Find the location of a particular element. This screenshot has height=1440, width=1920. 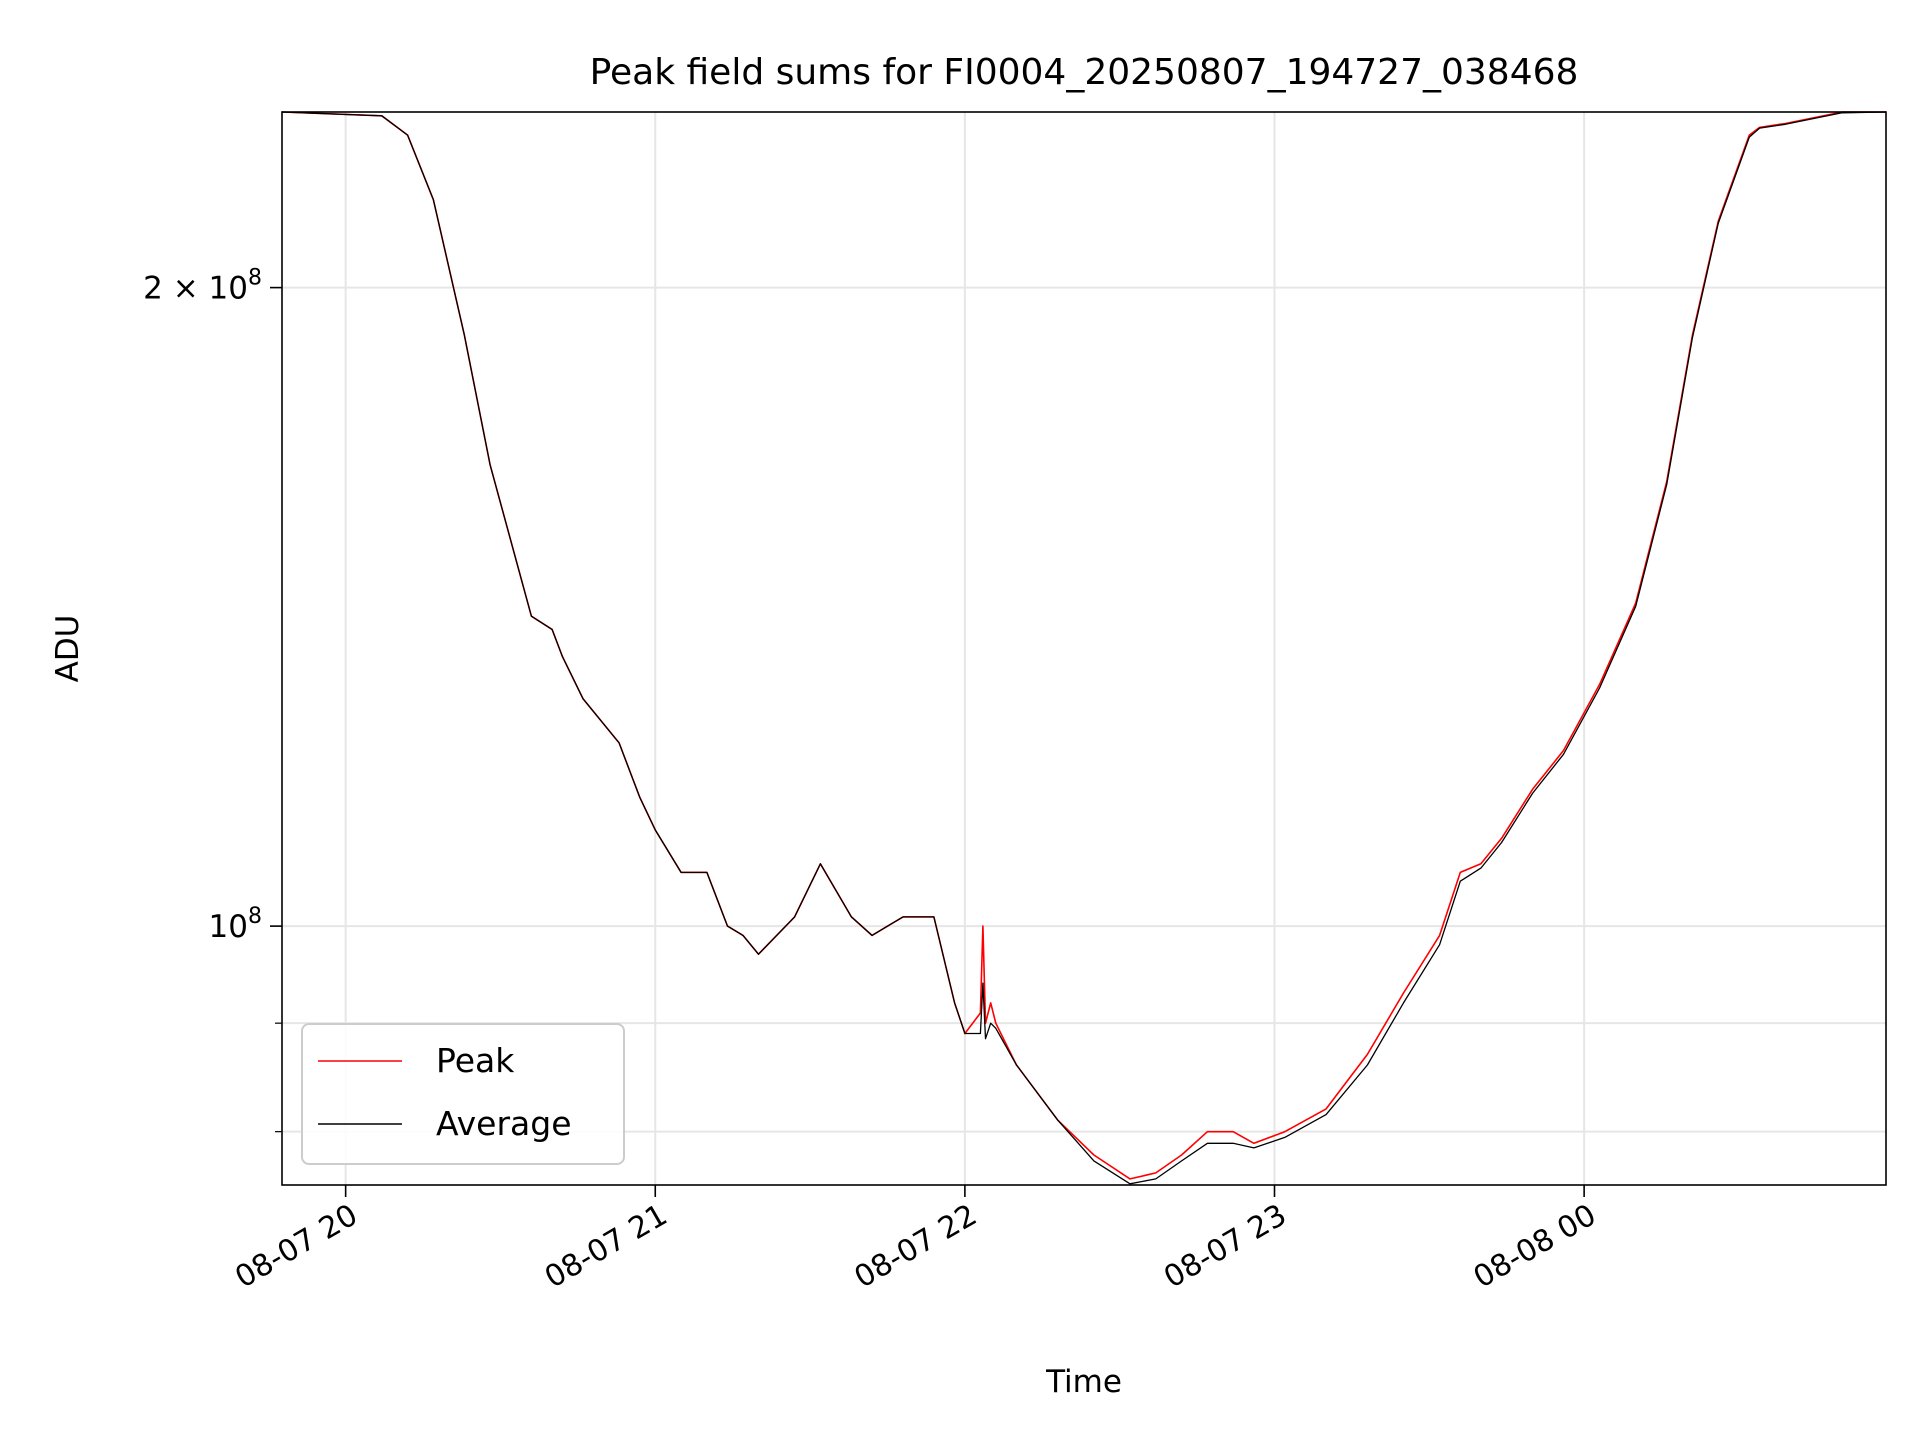

x-axis-label: Time is located at coordinates (1083, 1382).